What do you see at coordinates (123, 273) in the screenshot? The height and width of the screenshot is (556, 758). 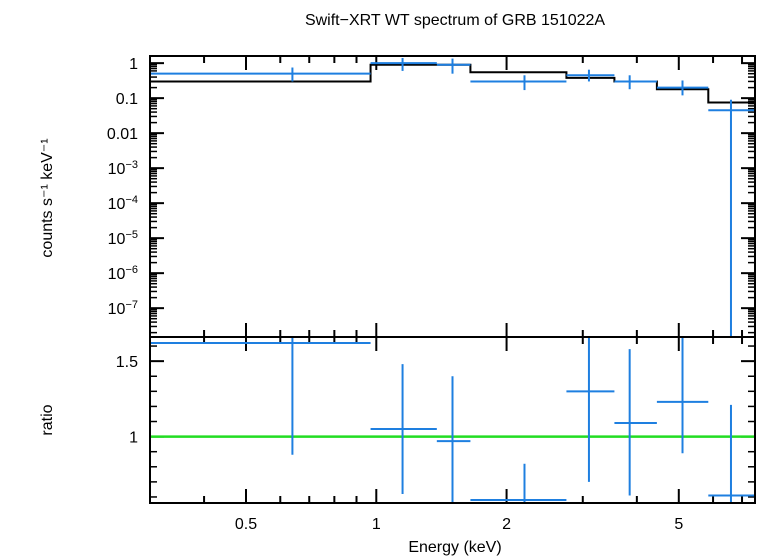 I see `y-tick-label: 10⁻⁶` at bounding box center [123, 273].